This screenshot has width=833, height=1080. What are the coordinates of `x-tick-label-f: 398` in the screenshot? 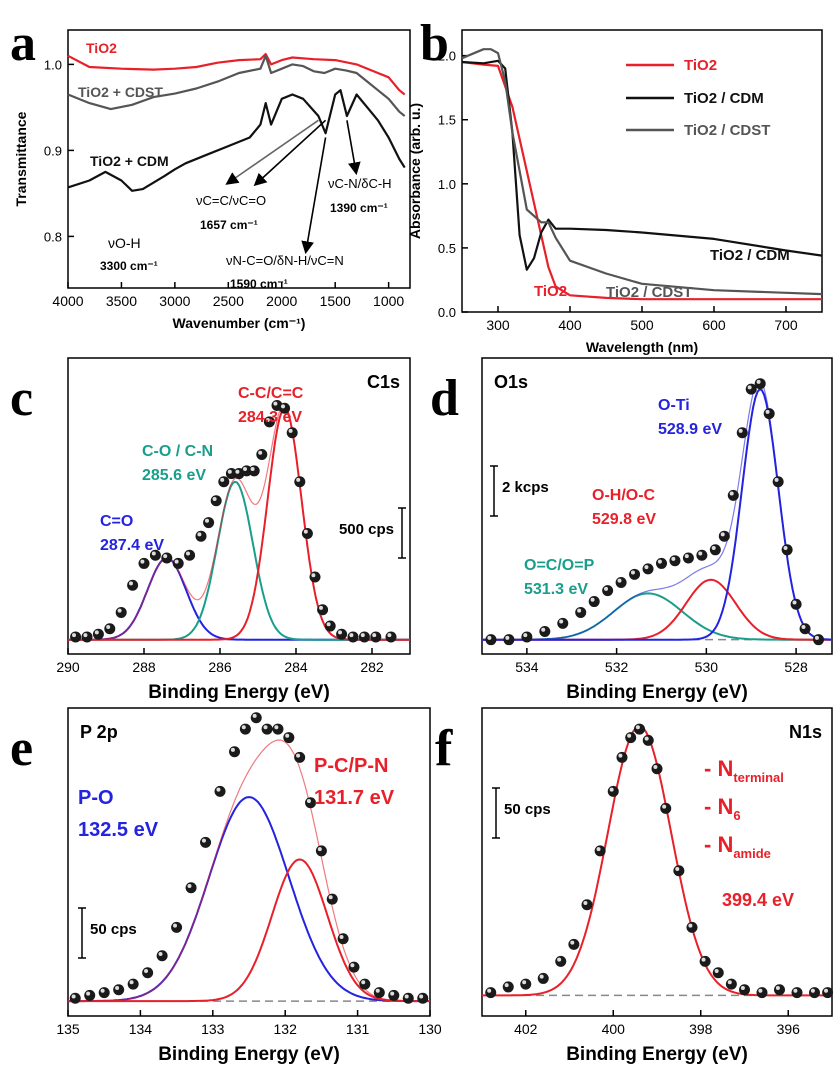 It's located at (701, 1029).